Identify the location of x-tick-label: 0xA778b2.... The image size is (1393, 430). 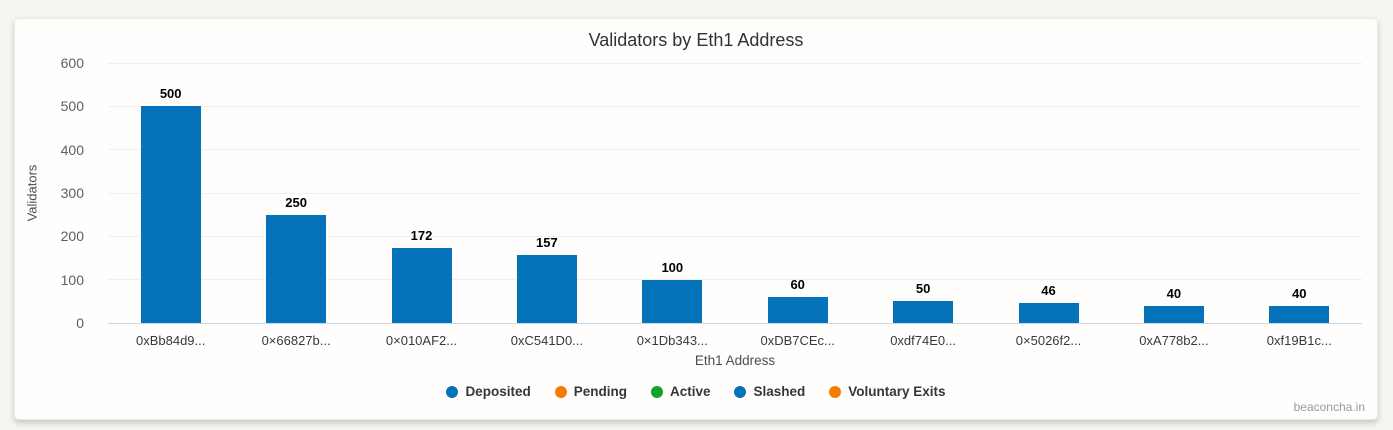
(1174, 340).